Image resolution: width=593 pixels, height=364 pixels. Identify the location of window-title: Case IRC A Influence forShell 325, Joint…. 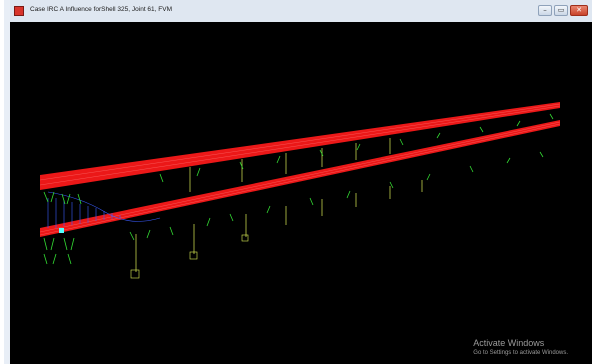
(101, 9).